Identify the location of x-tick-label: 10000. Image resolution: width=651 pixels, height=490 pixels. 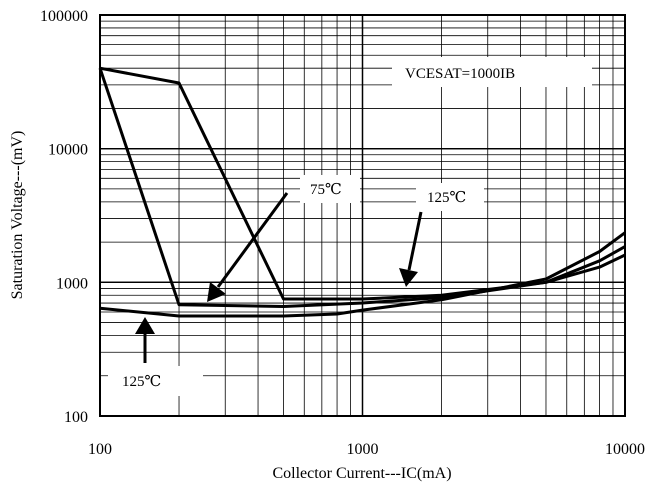
(625, 449).